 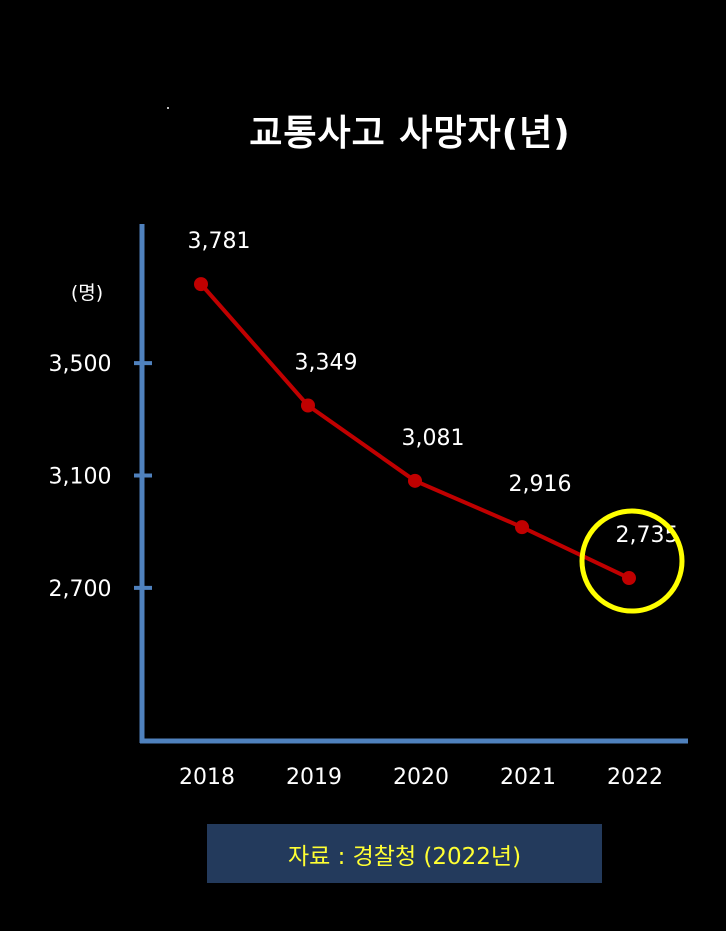 I want to click on highlight-circle, so click(x=632, y=561).